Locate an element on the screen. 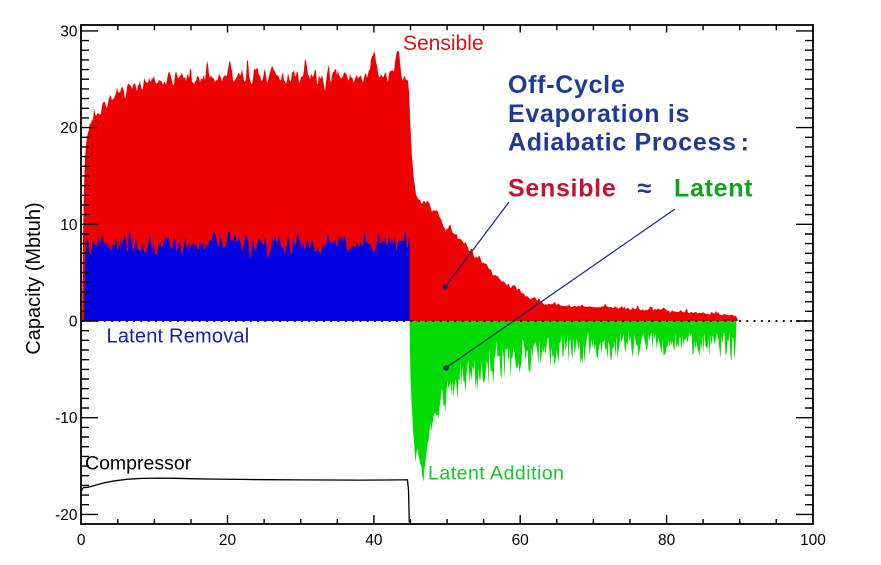 This screenshot has height=565, width=881. svg-text: -20 is located at coordinates (66, 515).